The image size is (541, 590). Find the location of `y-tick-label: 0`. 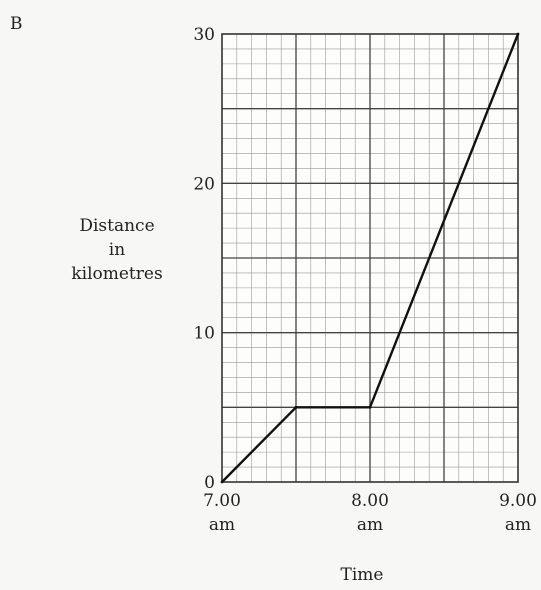

y-tick-label: 0 is located at coordinates (209, 483).